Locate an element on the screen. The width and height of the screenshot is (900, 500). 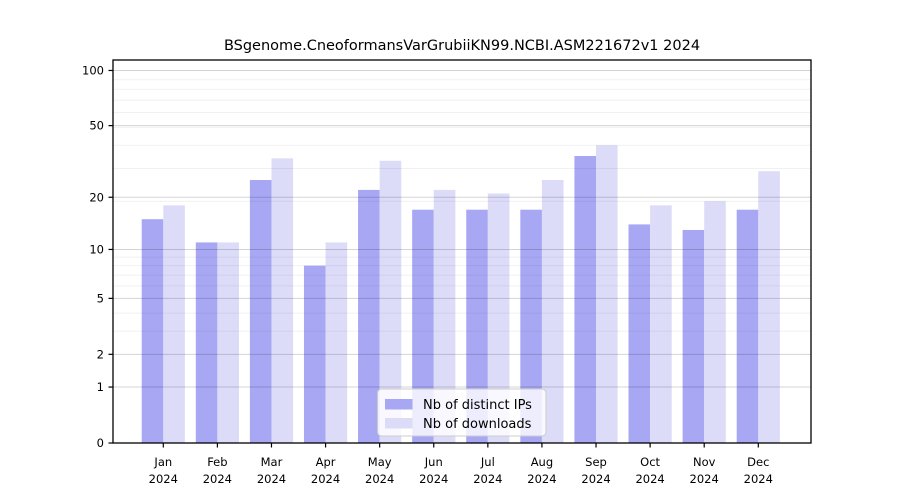
y-tick-label-100: 100 is located at coordinates (93, 70).